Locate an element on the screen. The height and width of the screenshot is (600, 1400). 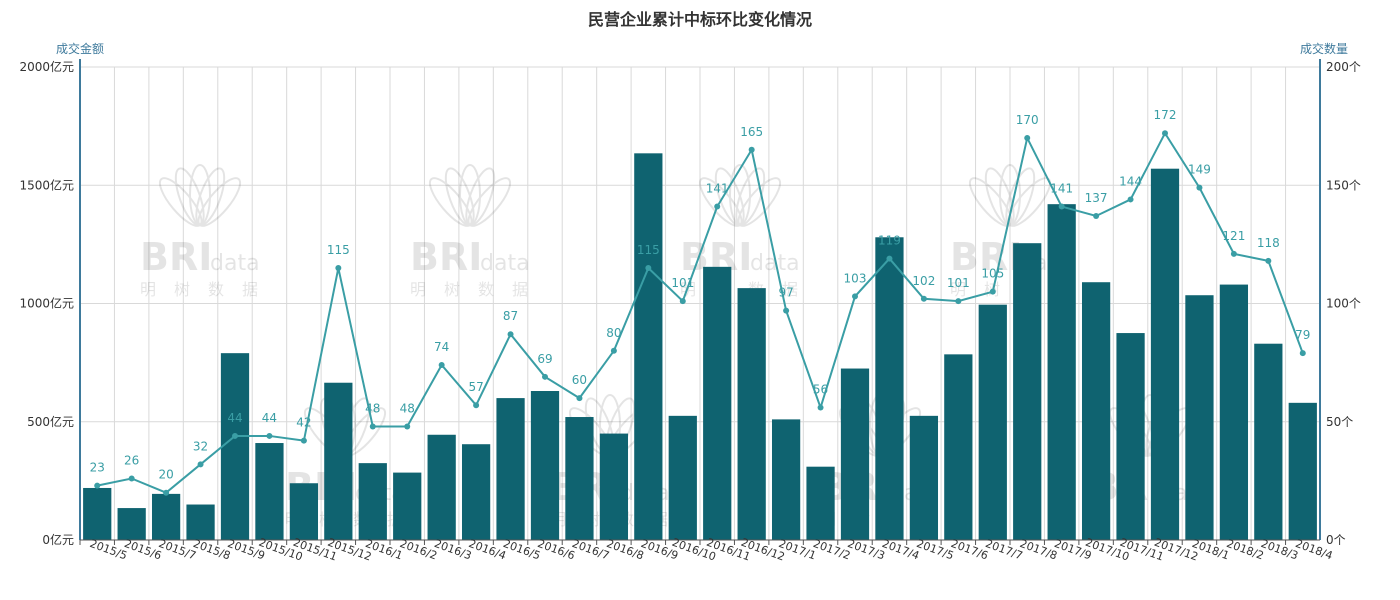
count-data-label: 56 is located at coordinates (820, 390).